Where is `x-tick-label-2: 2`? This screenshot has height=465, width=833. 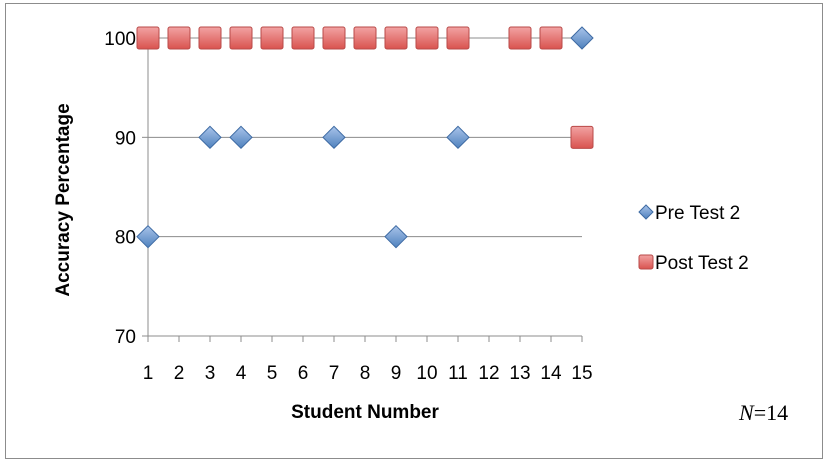 x-tick-label-2: 2 is located at coordinates (179, 373).